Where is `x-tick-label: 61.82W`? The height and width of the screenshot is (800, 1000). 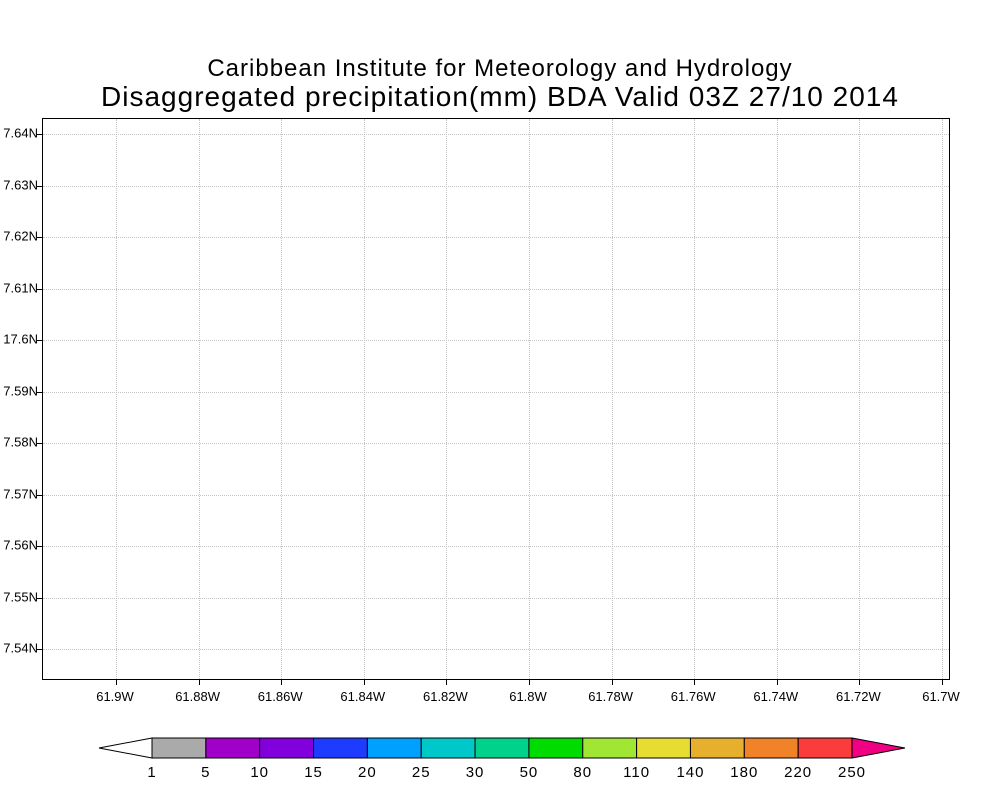 x-tick-label: 61.82W is located at coordinates (445, 696).